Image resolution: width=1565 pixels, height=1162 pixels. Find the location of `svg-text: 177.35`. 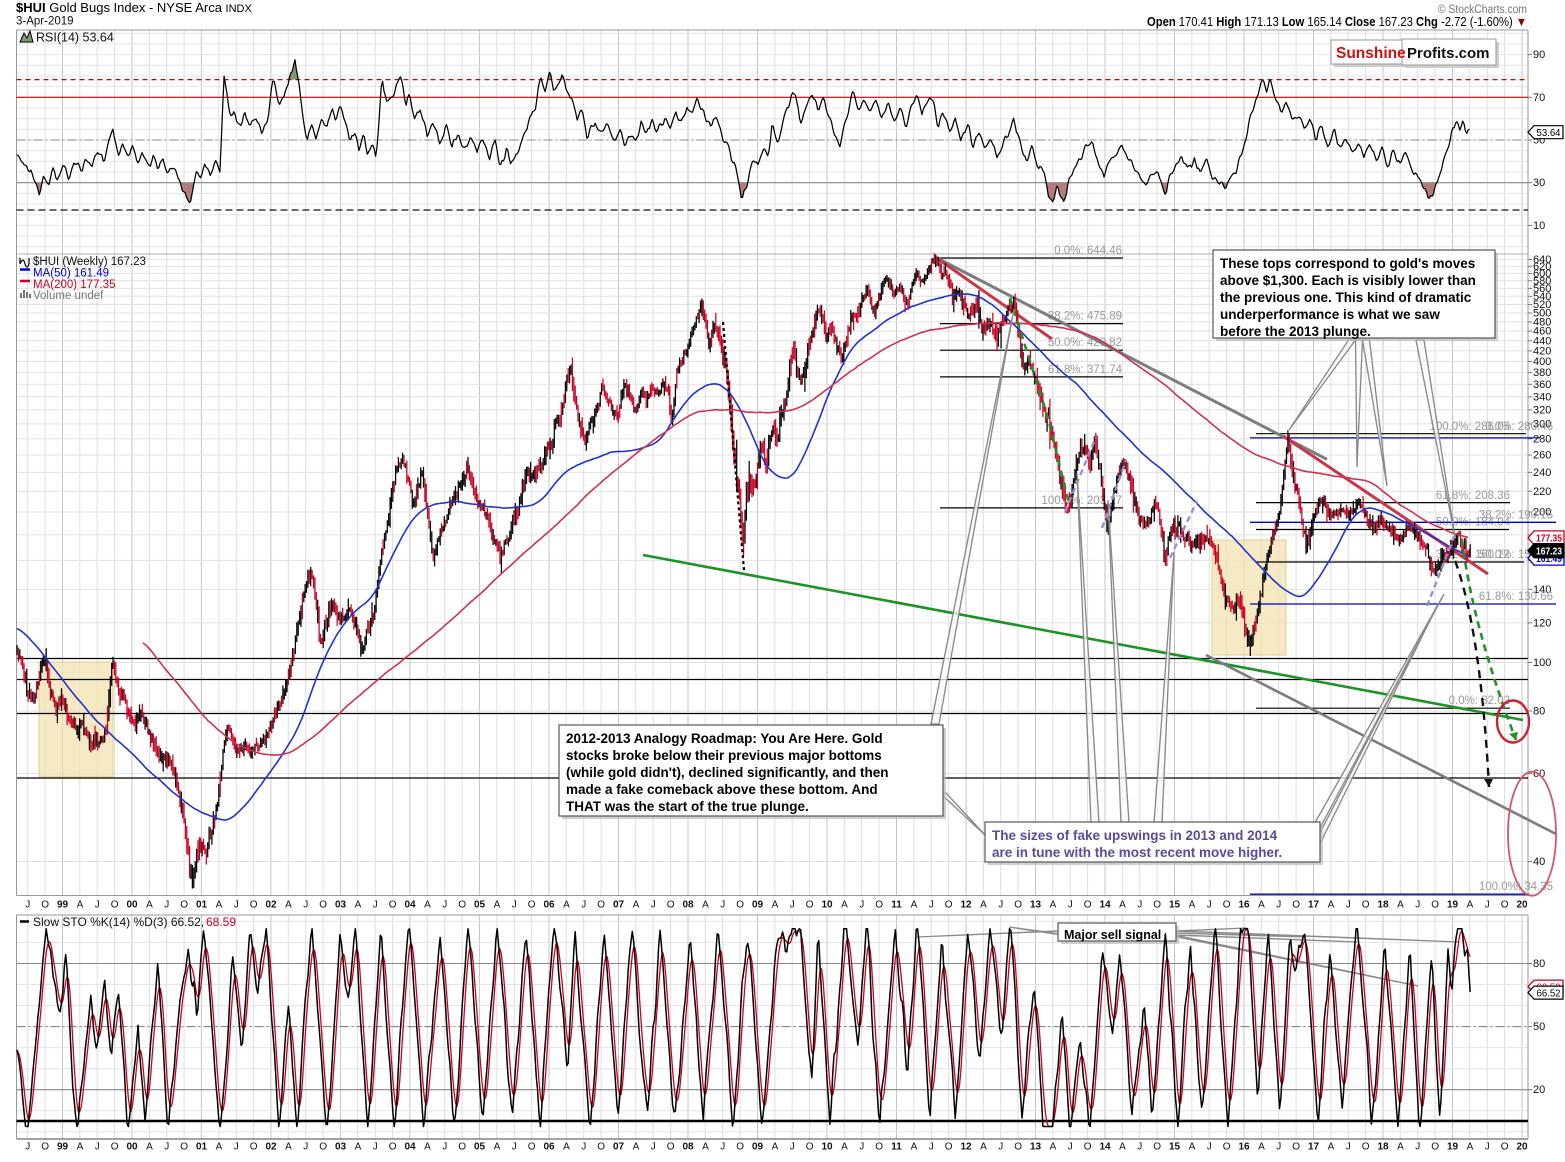

svg-text: 177.35 is located at coordinates (1549, 539).